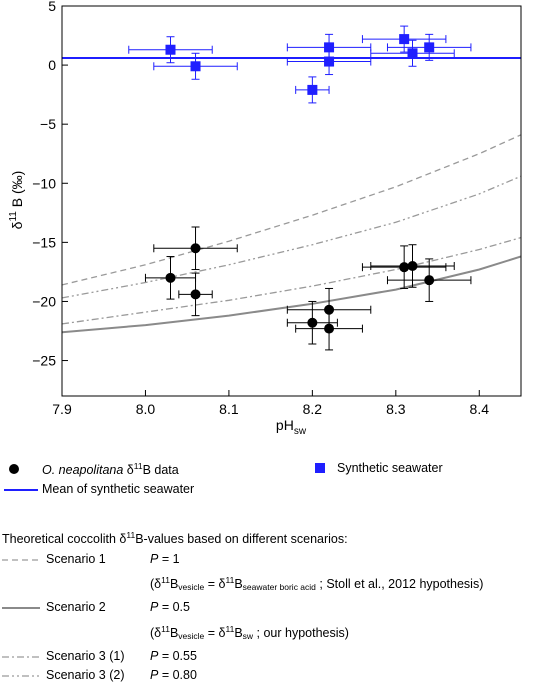 This screenshot has height=685, width=535. What do you see at coordinates (13, 216) in the screenshot?
I see `y-axis-label-sup: 11` at bounding box center [13, 216].